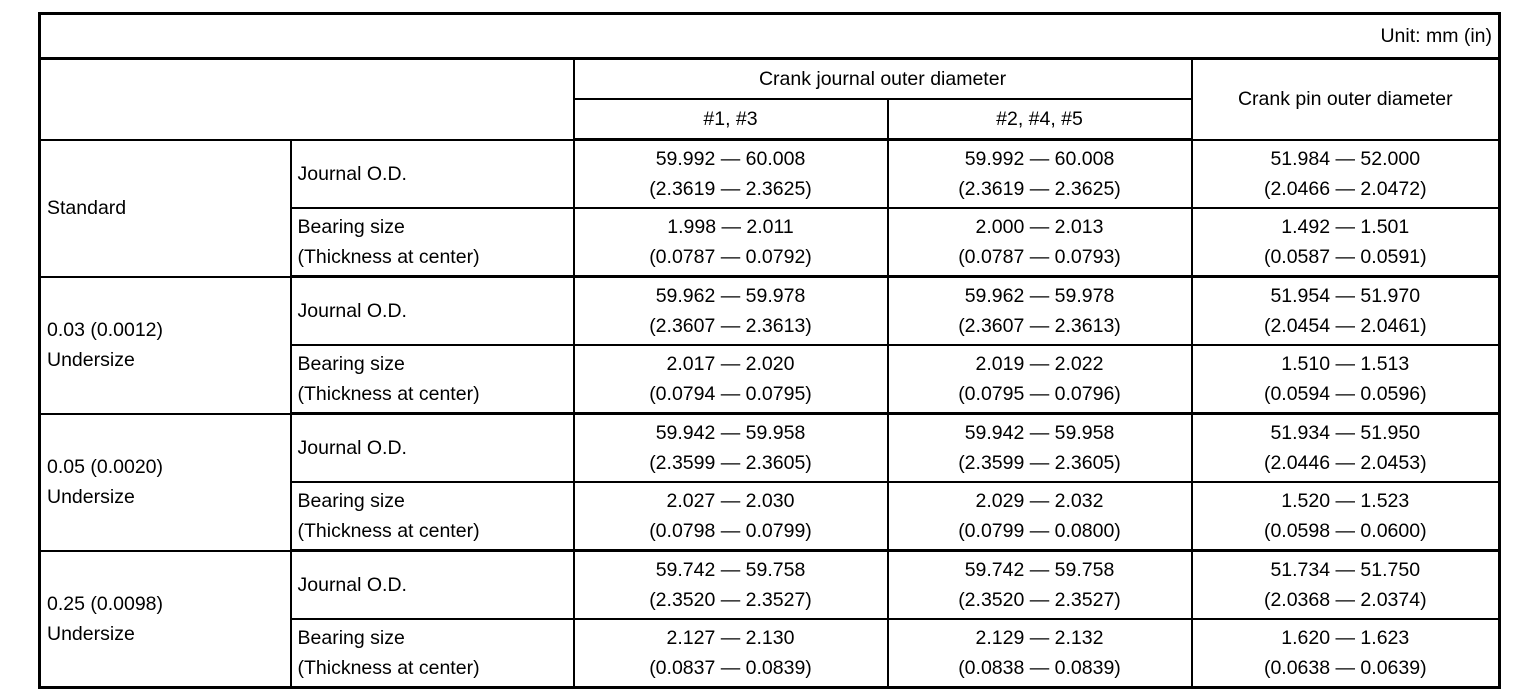  I want to click on value-cell: 2.027 — 2.030 (0.0798 — 0.0799), so click(730, 516).